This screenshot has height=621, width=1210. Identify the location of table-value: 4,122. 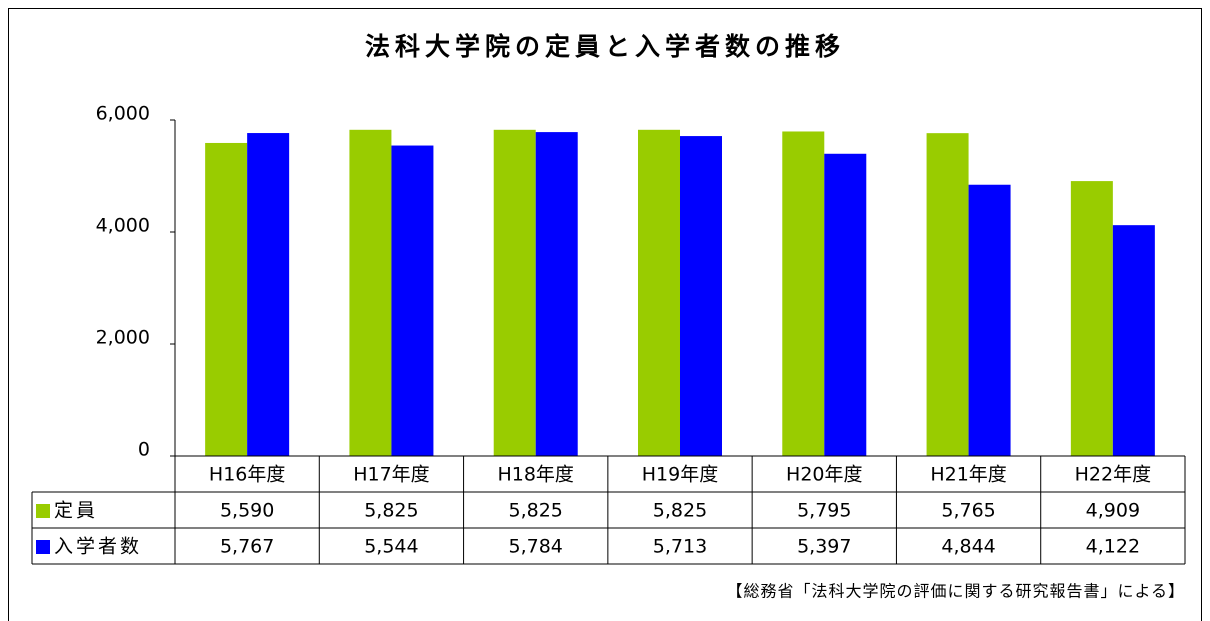
(1113, 547).